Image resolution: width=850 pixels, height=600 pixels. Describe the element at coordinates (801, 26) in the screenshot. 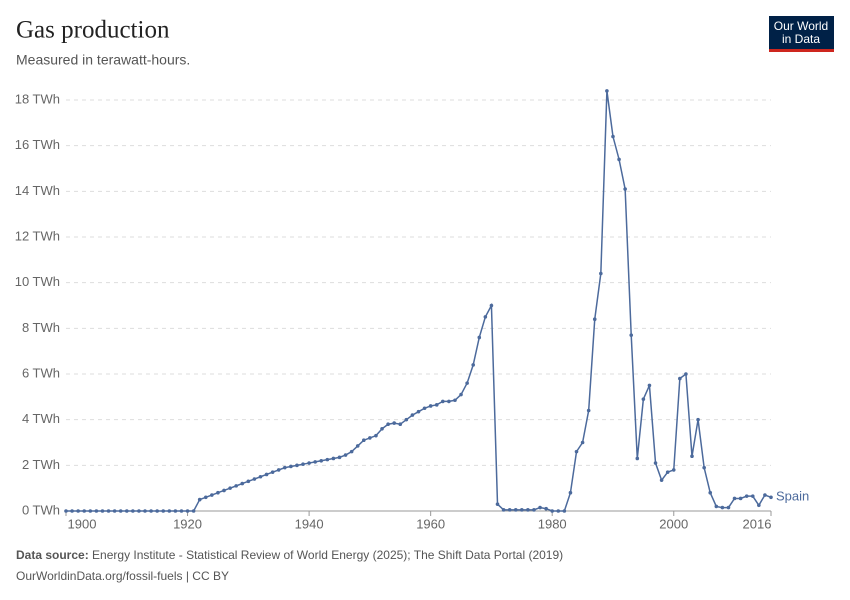

I see `logo-text: Our World` at that location.